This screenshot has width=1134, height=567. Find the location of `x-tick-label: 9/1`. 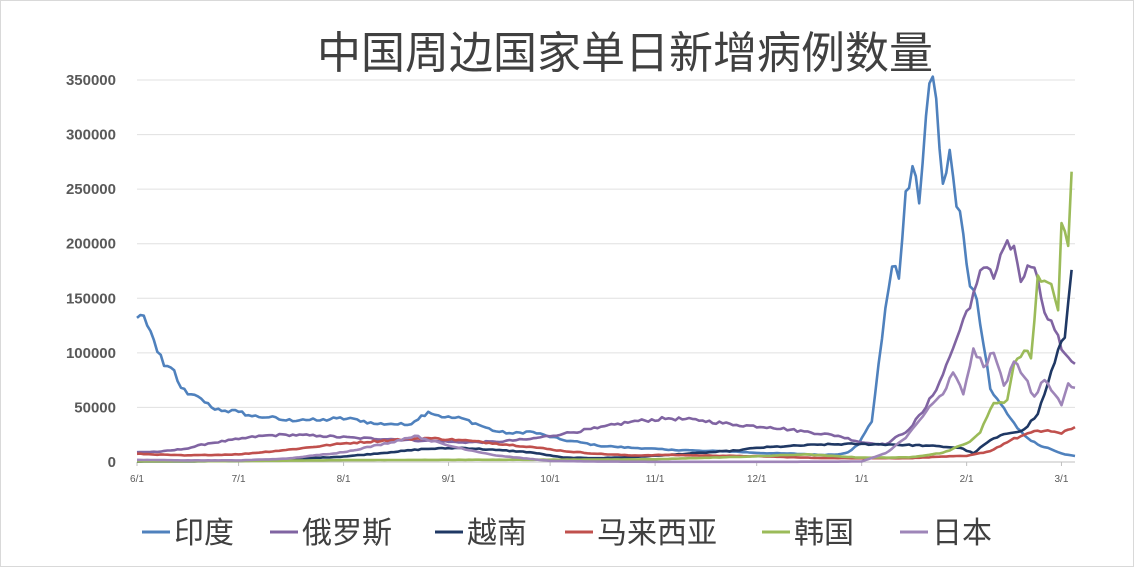

x-tick-label: 9/1 is located at coordinates (449, 479).